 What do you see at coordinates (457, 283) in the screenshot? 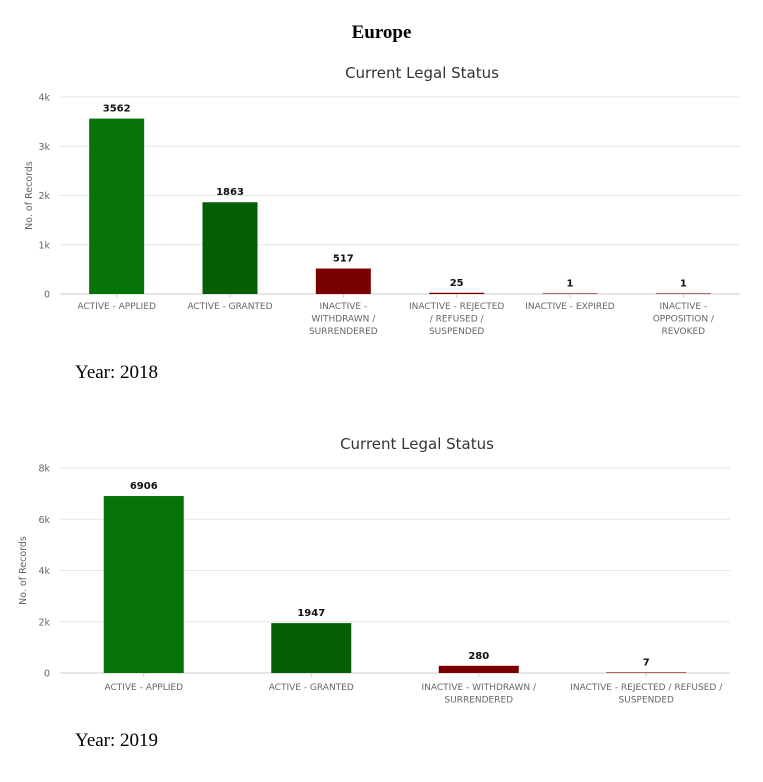
I see `data-label: 25` at bounding box center [457, 283].